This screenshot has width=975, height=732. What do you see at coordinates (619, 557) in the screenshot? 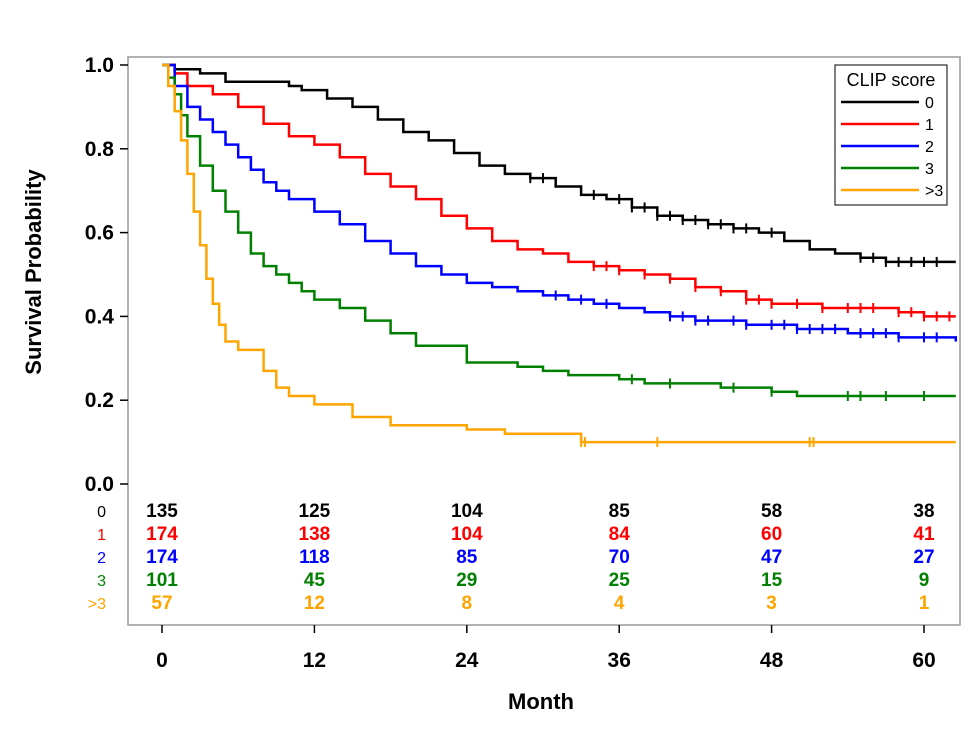
I see `risk-count: 70` at bounding box center [619, 557].